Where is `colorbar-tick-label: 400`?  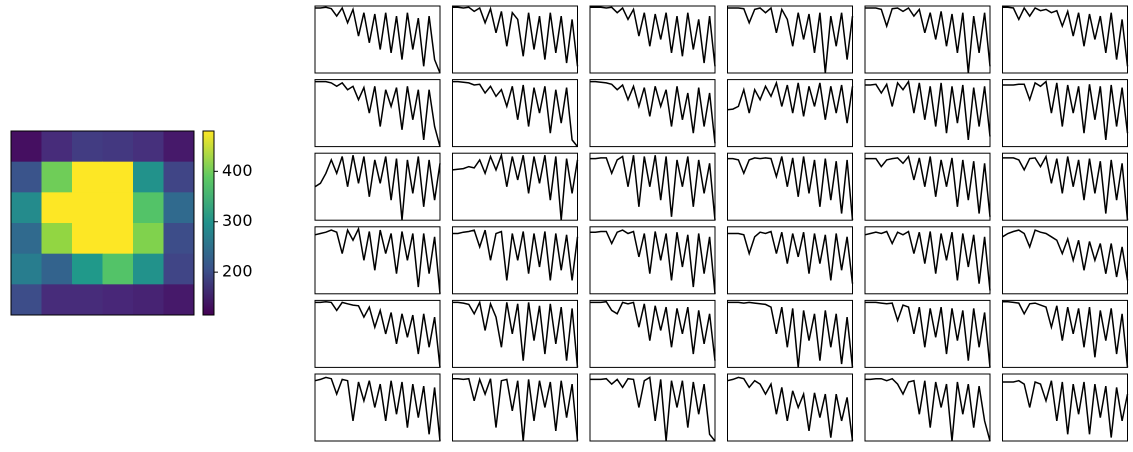
colorbar-tick-label: 400 is located at coordinates (237, 170).